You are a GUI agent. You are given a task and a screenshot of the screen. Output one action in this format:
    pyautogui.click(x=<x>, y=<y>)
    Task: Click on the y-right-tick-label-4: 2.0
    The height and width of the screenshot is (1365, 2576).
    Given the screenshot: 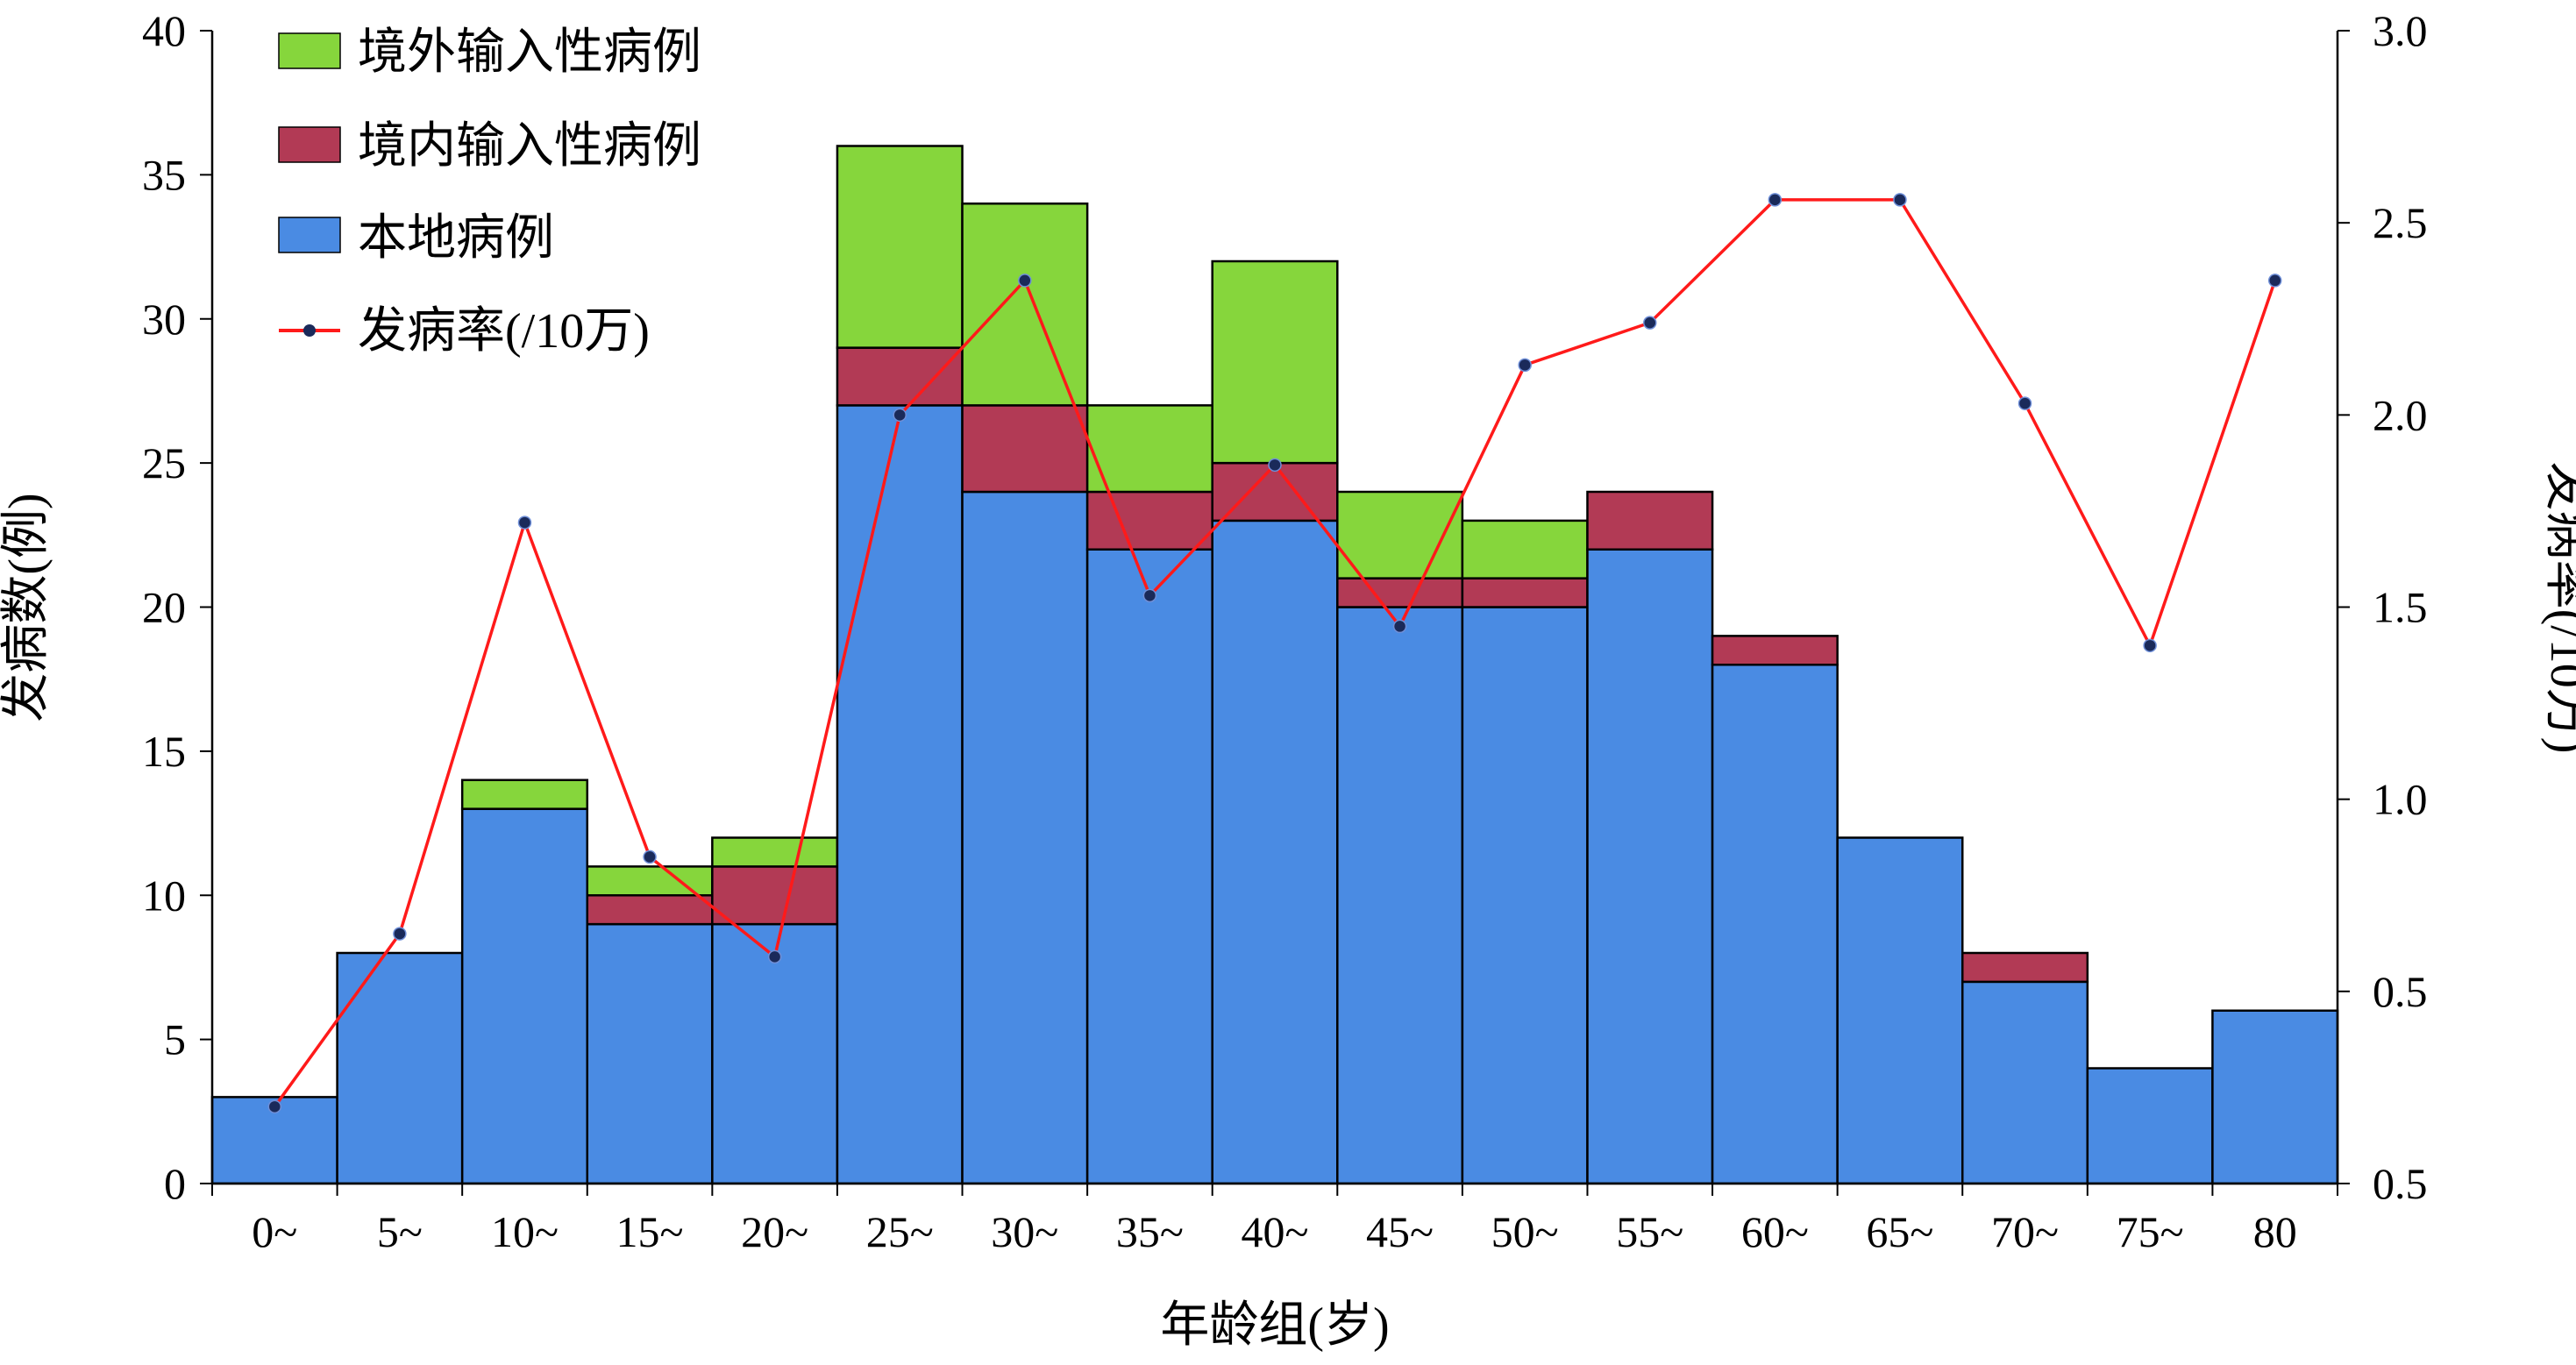 What is the action you would take?
    pyautogui.click(x=2400, y=414)
    